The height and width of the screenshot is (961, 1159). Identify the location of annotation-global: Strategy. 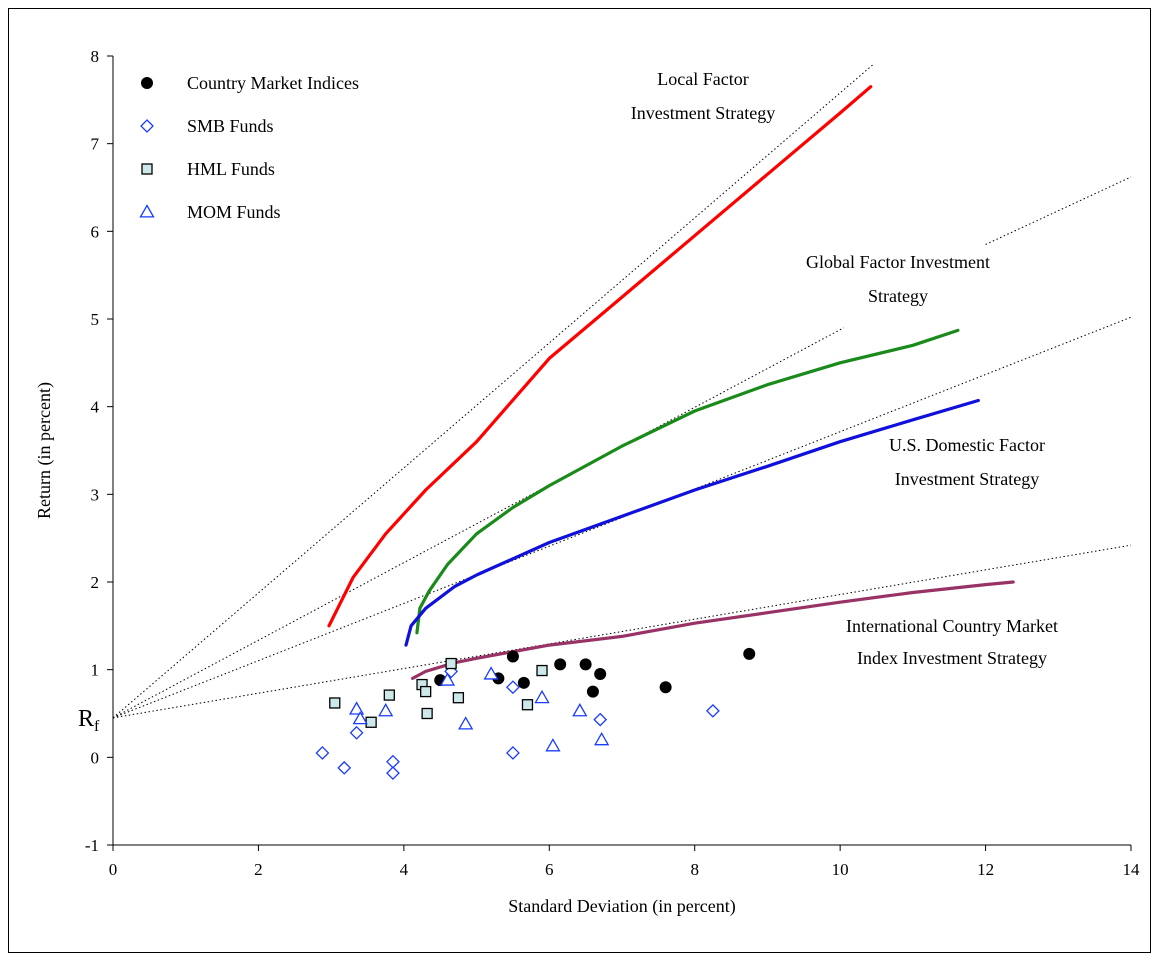
(898, 296).